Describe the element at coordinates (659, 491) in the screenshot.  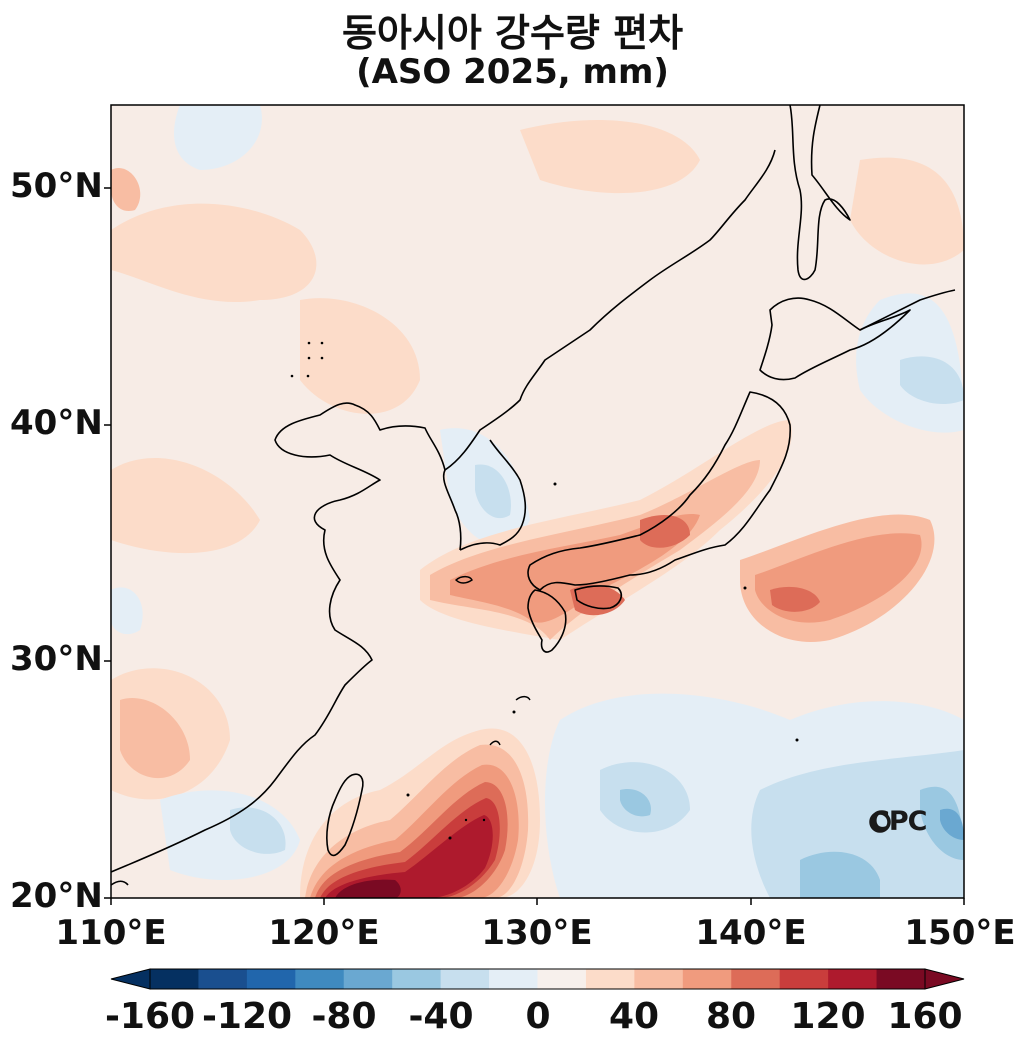
I see `honshu-coastline` at that location.